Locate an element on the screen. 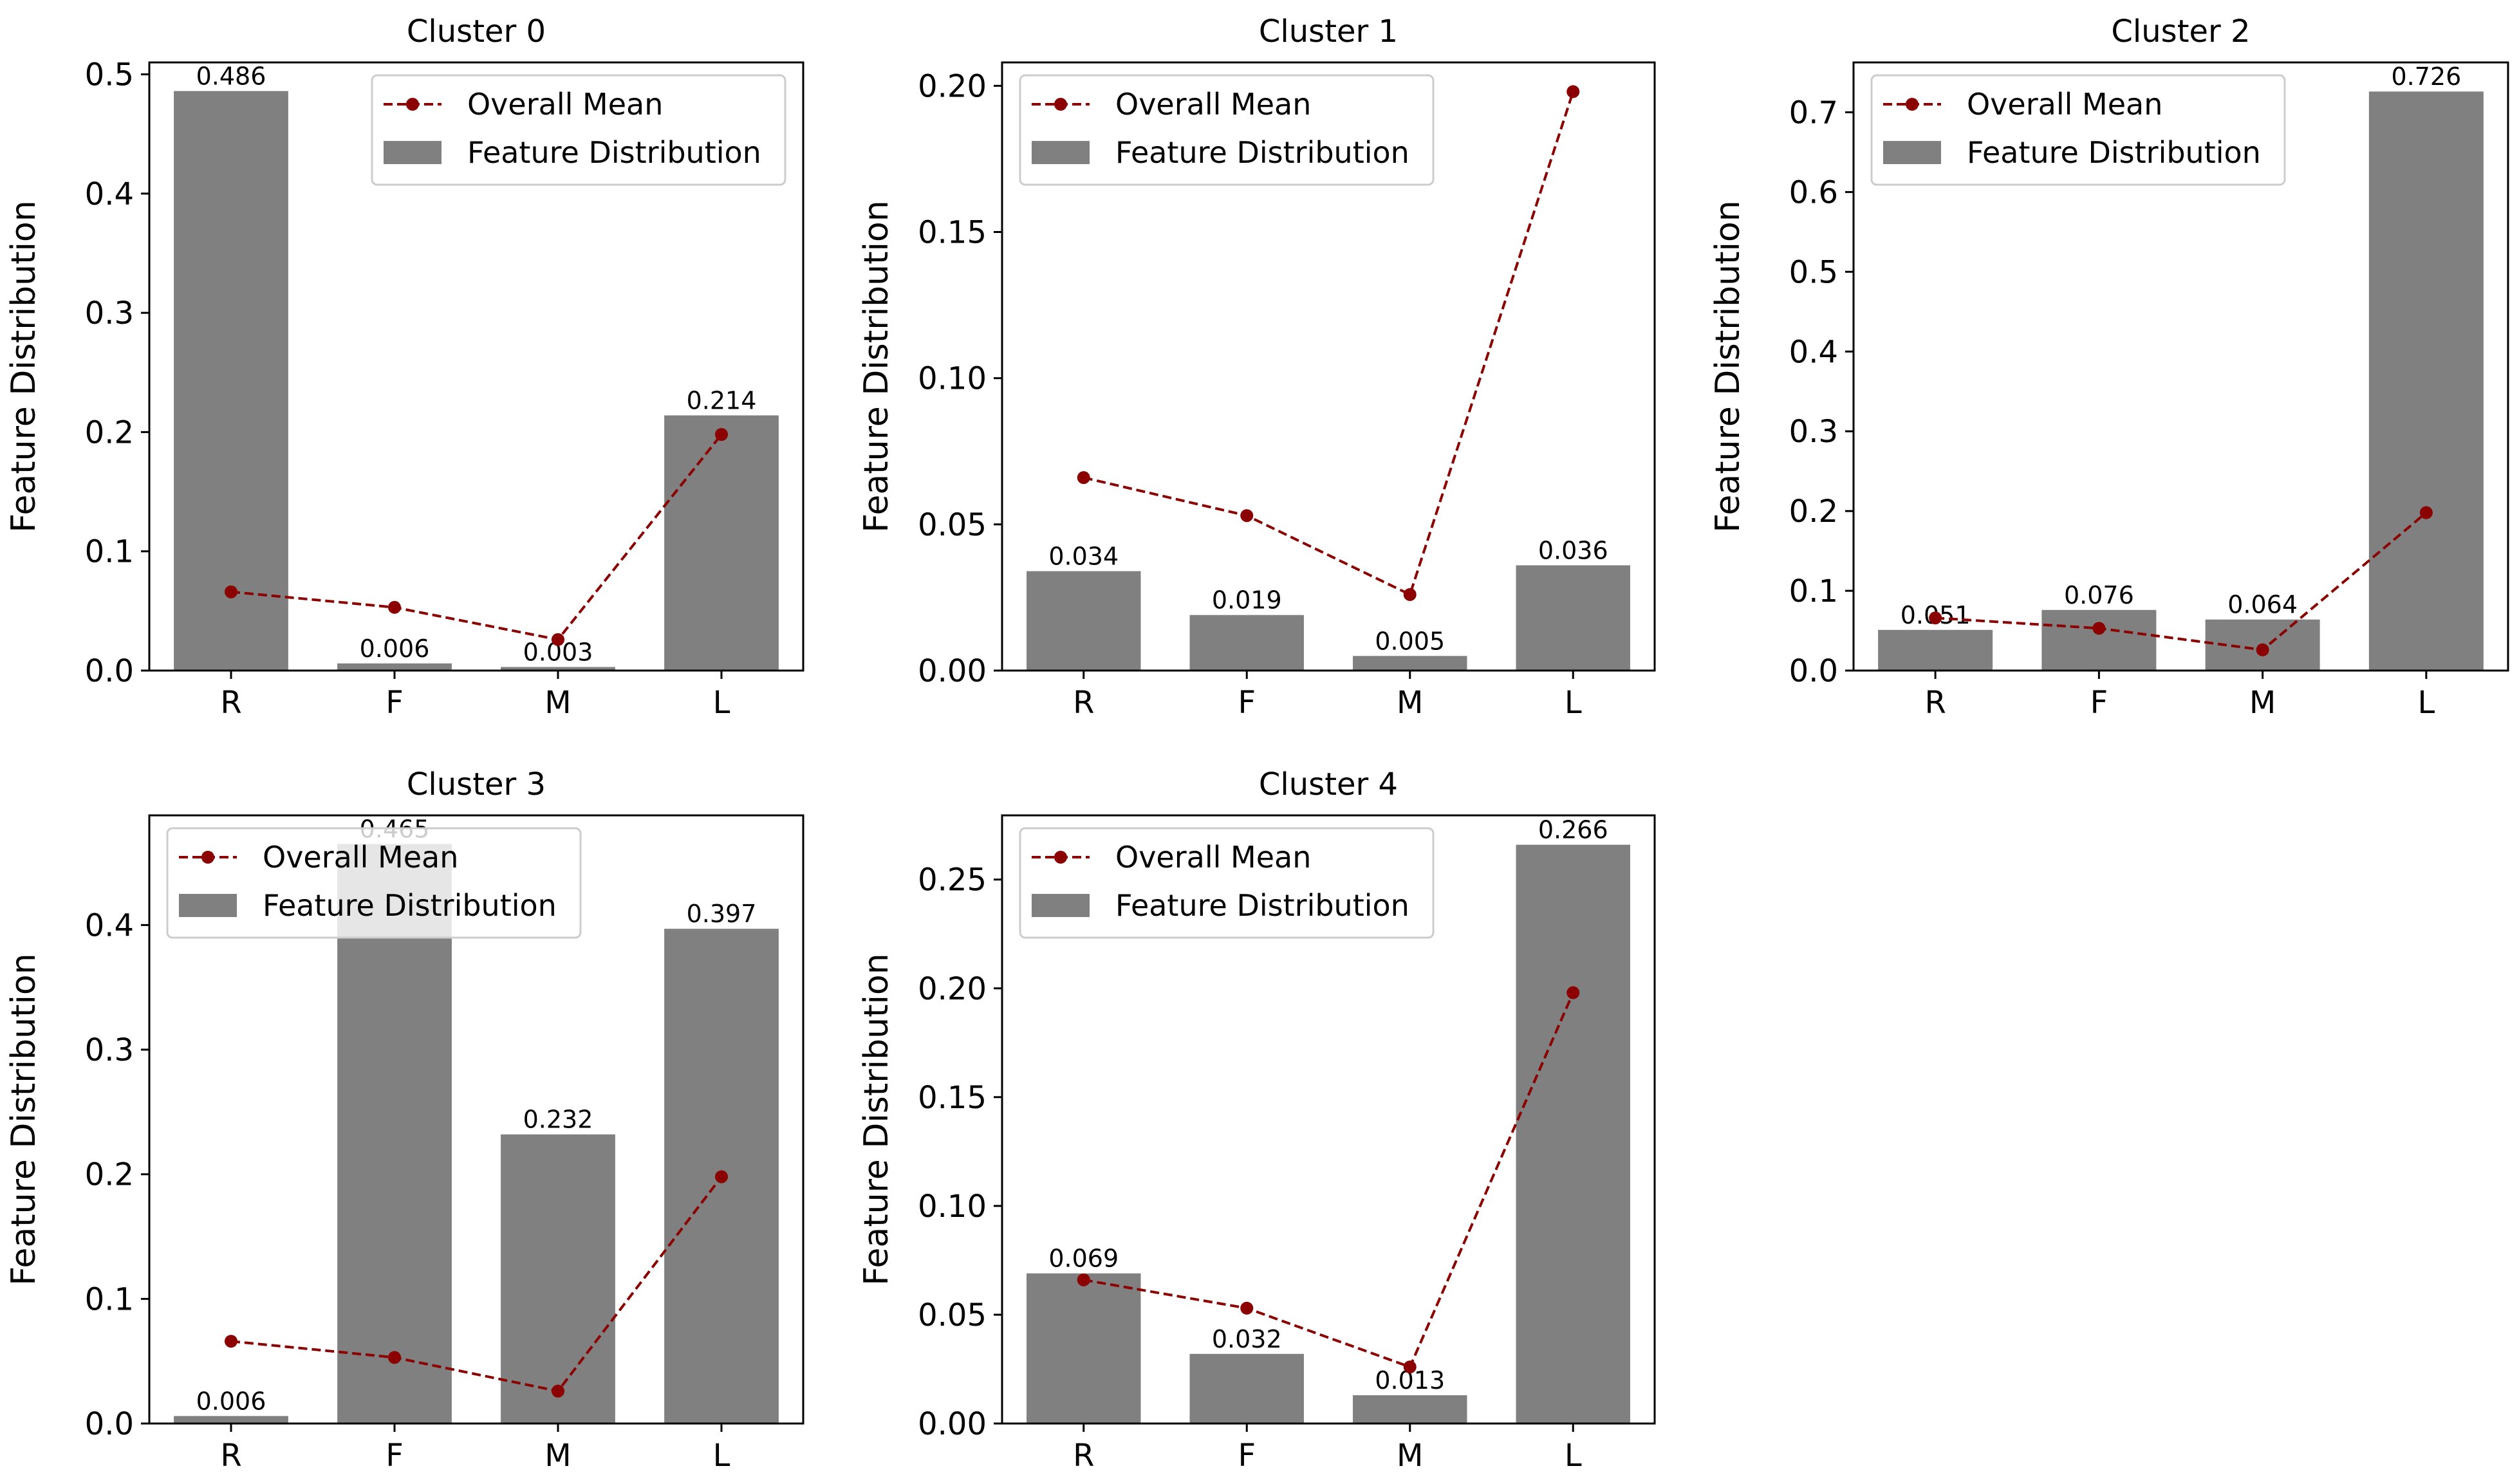  bar-value-label: 0.064 is located at coordinates (2262, 605).